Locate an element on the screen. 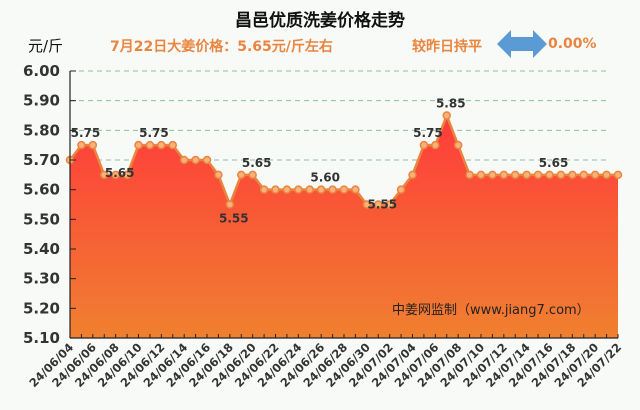  chart-title: 昌邑优质洗姜价格走势 is located at coordinates (320, 21).